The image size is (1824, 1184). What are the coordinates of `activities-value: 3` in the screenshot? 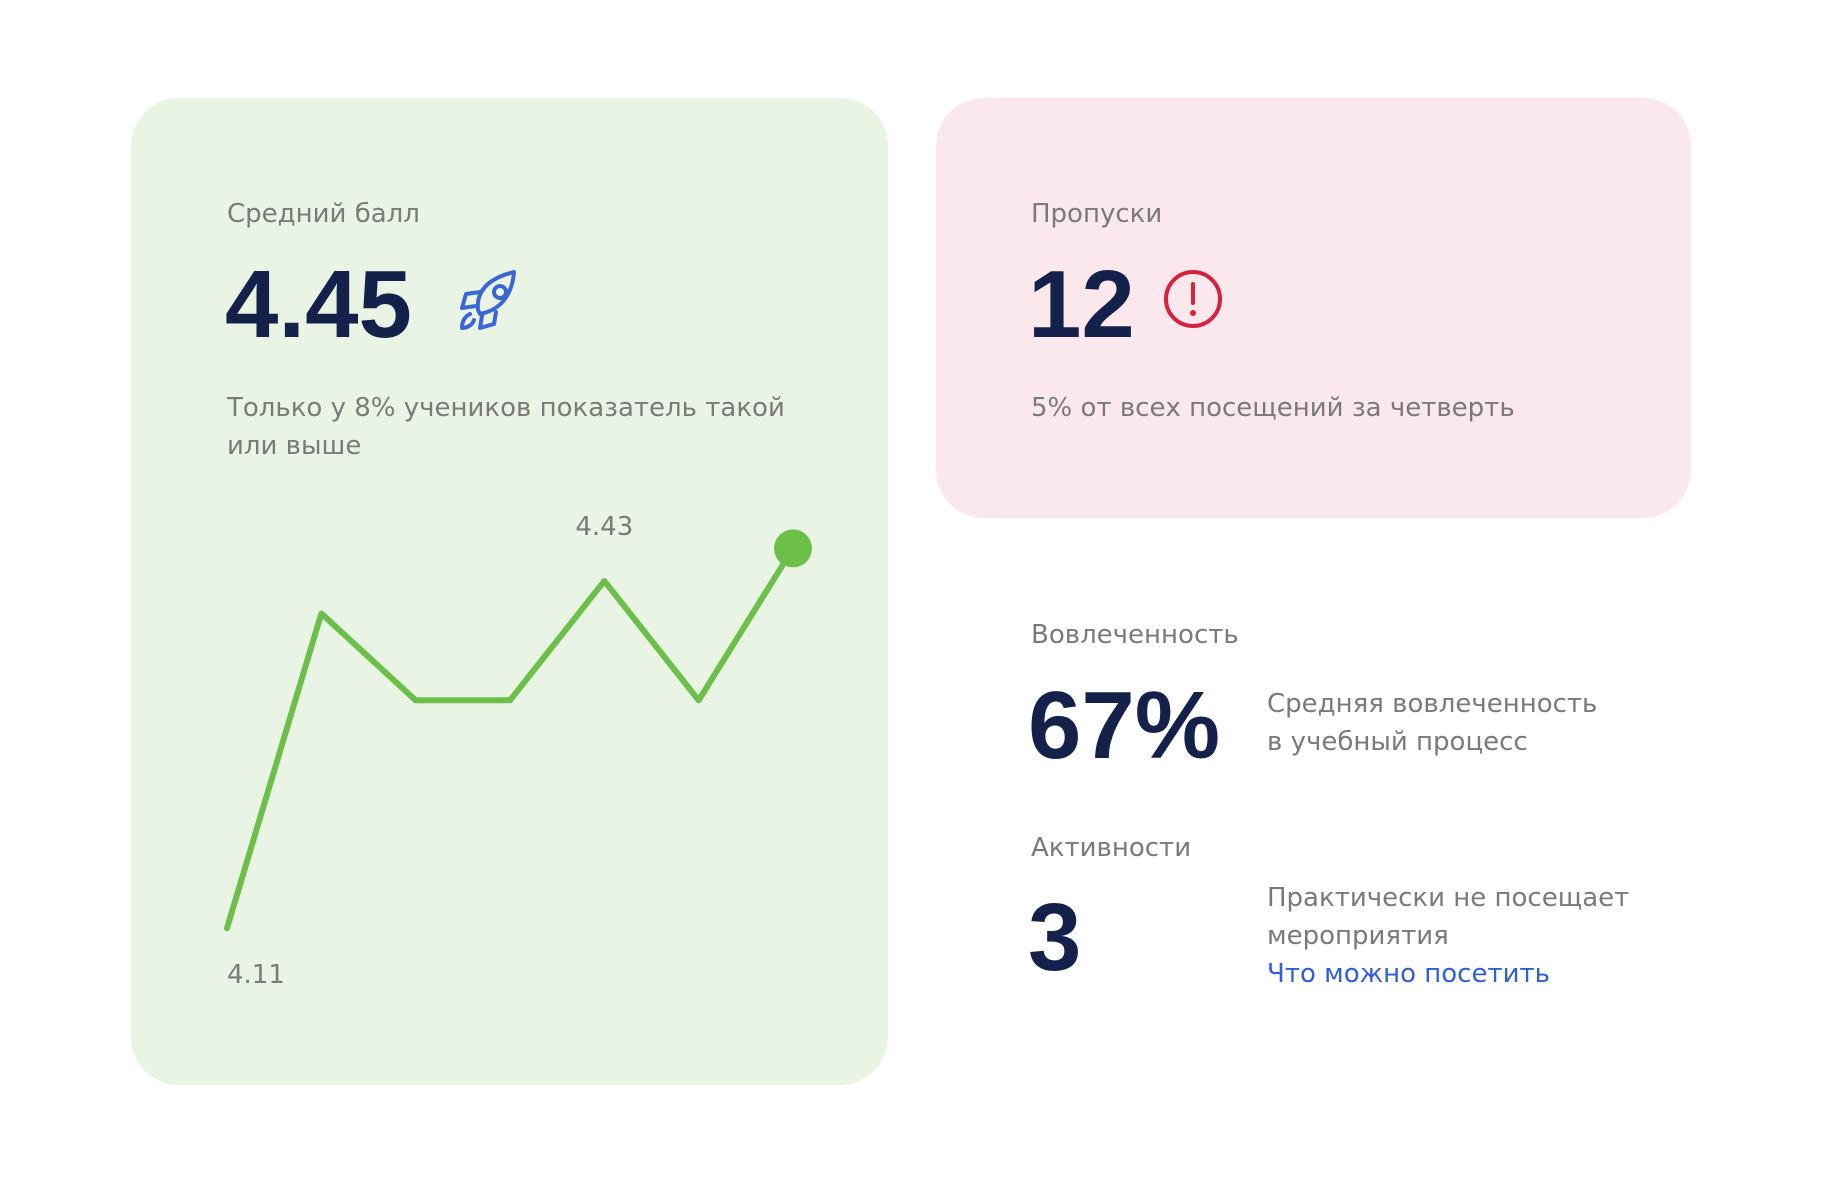 It's located at (1054, 937).